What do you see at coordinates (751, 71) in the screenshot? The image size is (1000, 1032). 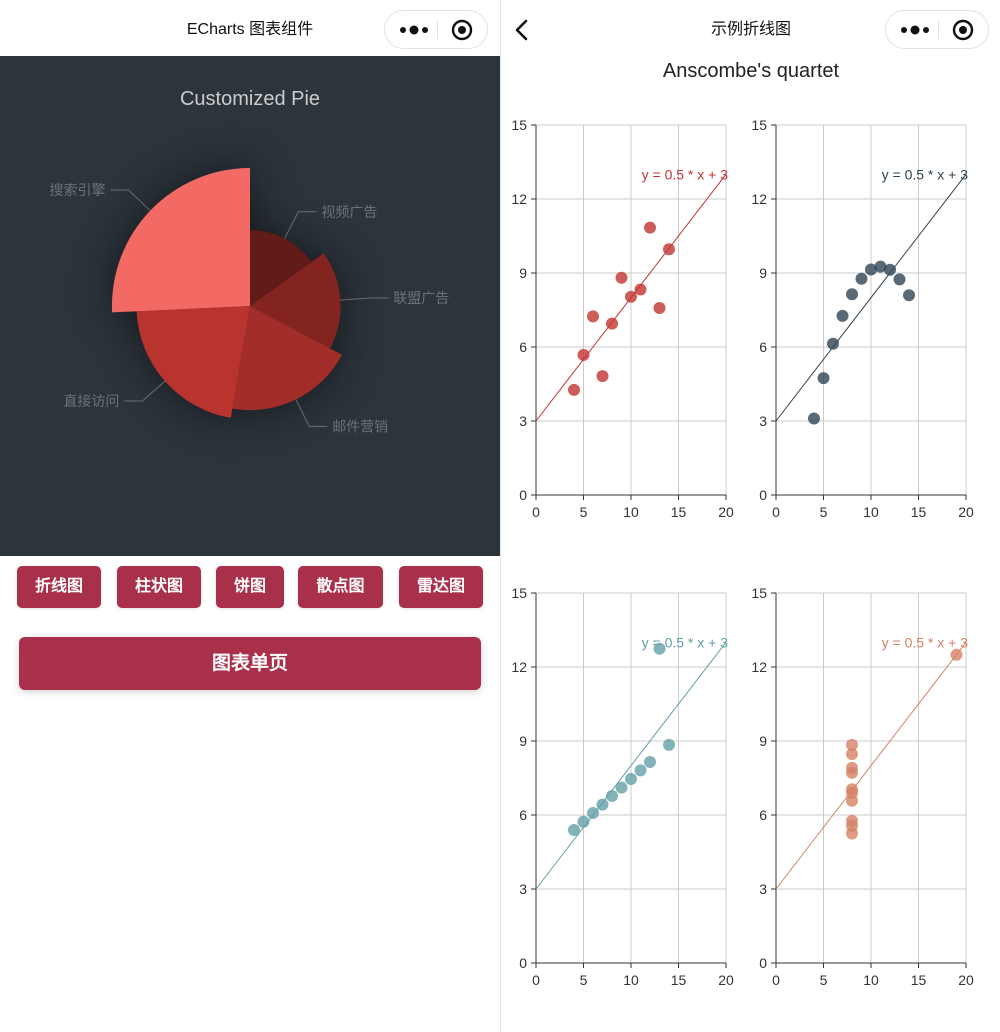 I see `quartet-chart-title: Anscombe's quartet` at bounding box center [751, 71].